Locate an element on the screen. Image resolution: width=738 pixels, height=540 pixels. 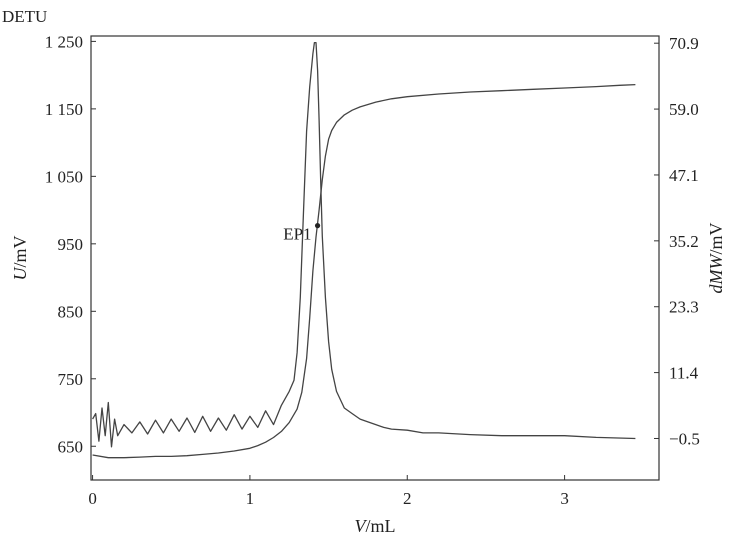
right-tick-label: 11.4 is located at coordinates (684, 373).